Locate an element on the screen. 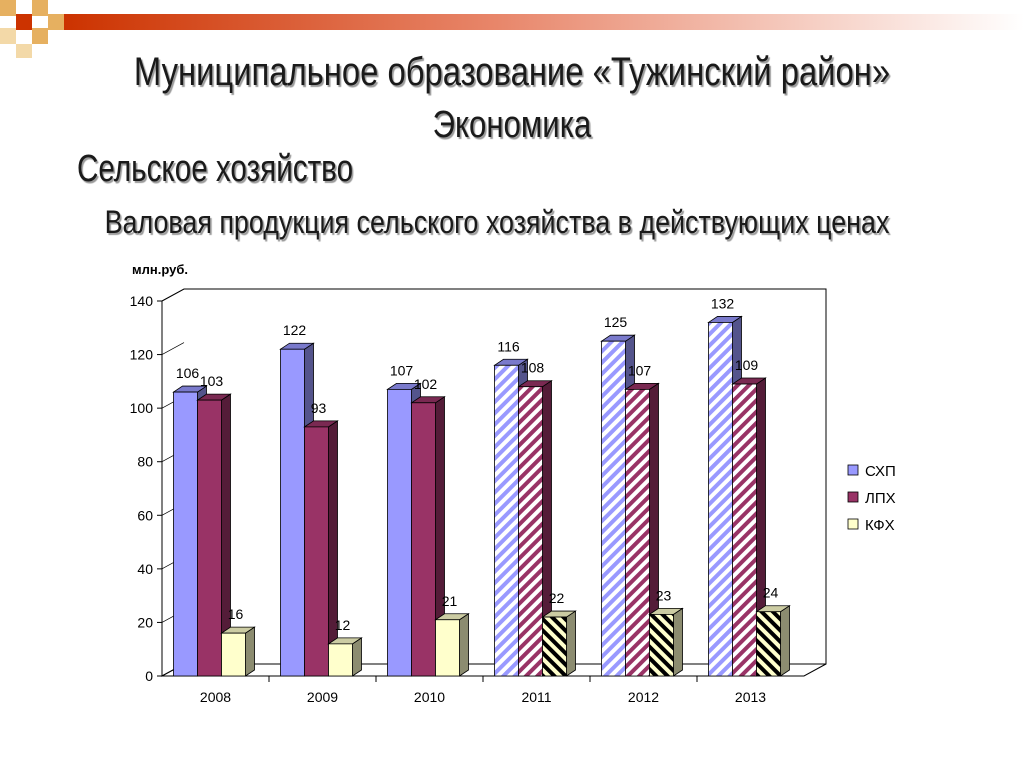  y-tick-label: 60 is located at coordinates (145, 515).